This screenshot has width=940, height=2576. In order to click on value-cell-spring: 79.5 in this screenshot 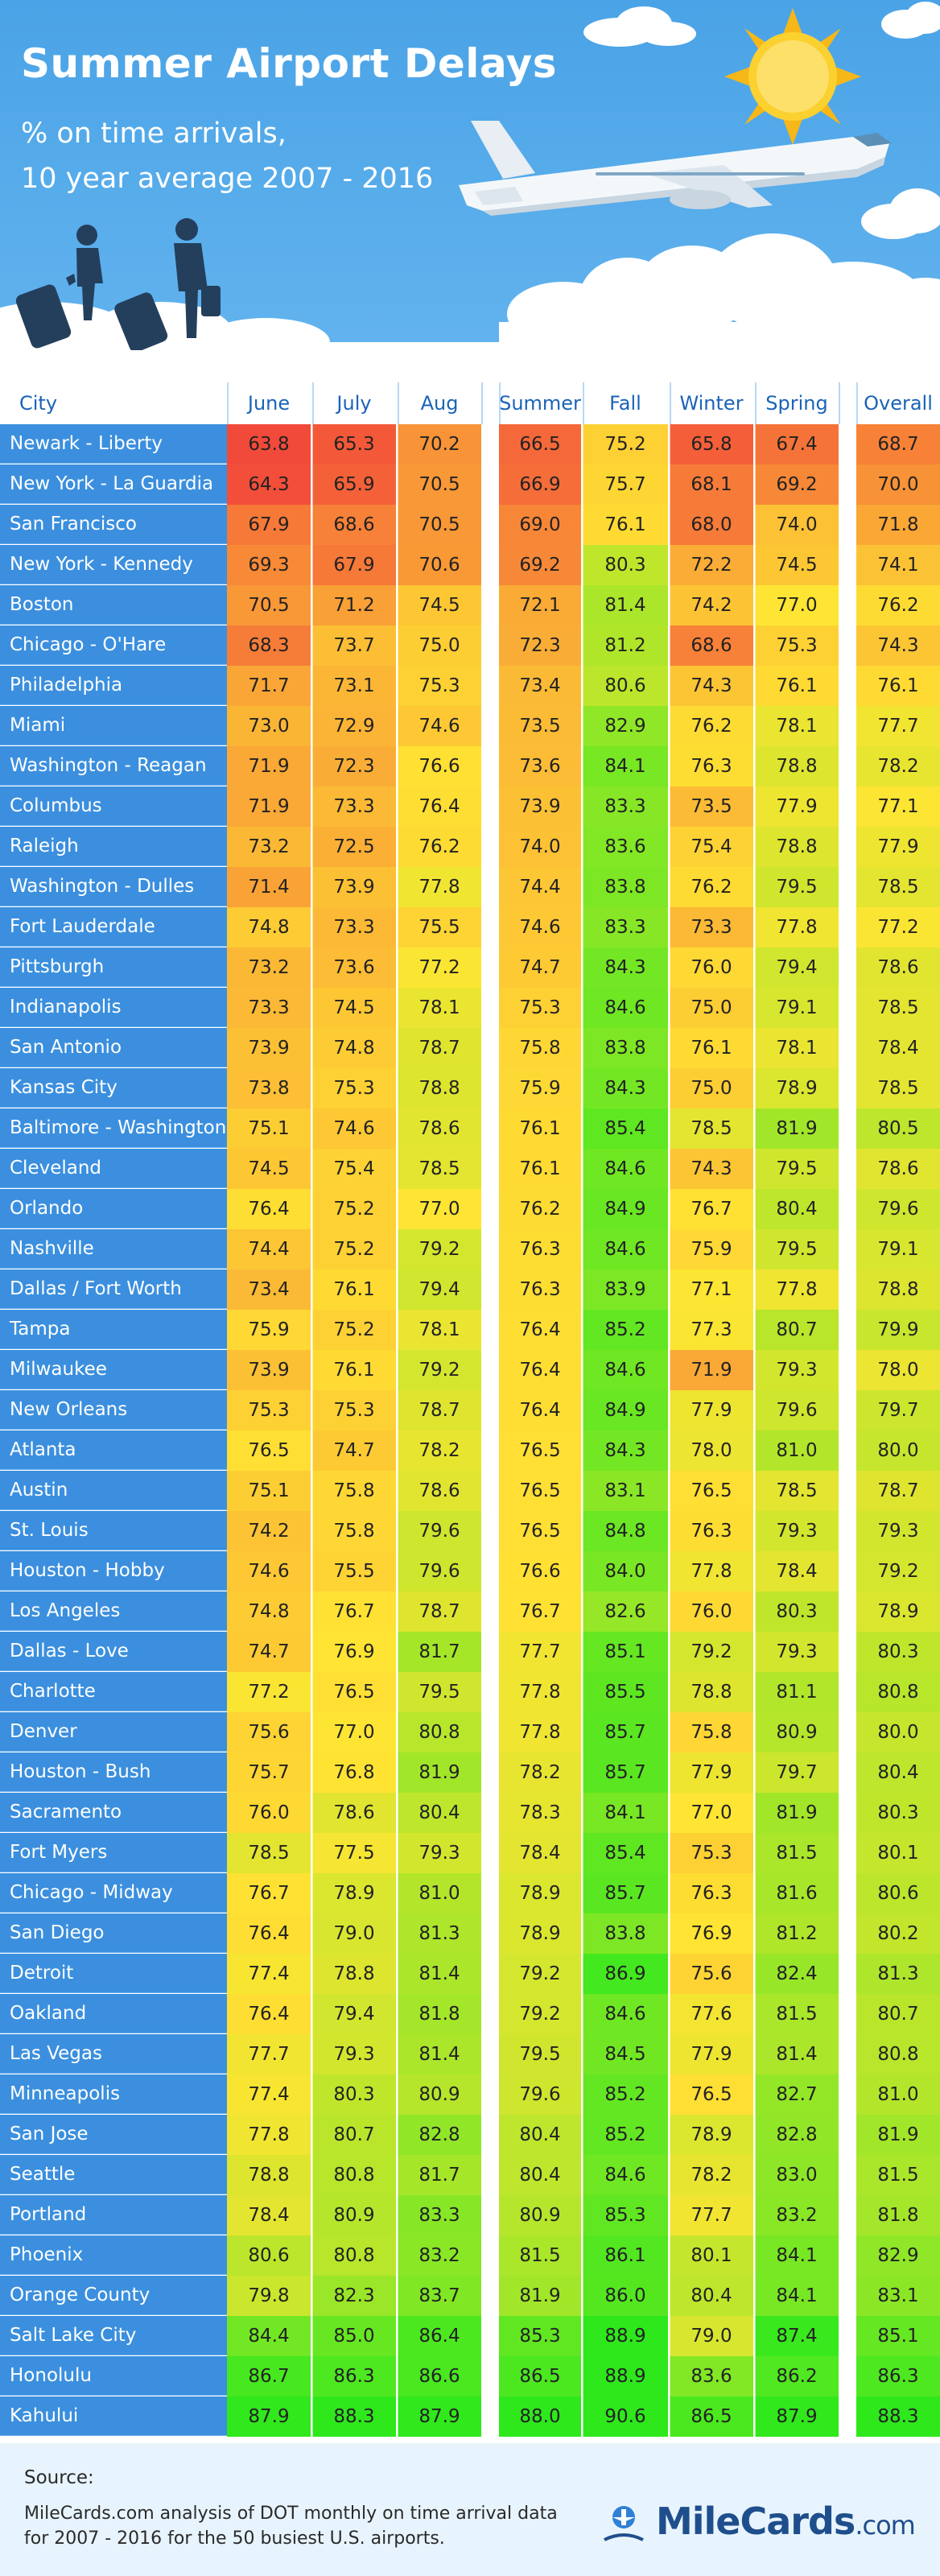, I will do `click(797, 1249)`.